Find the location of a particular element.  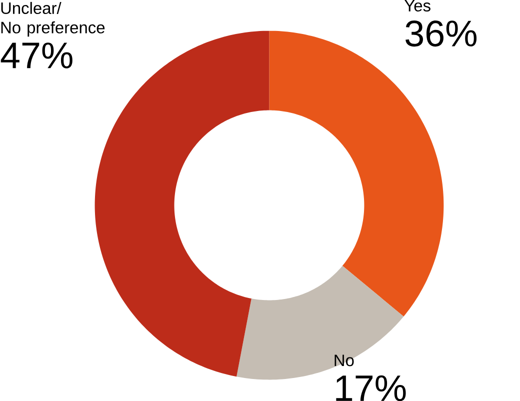

slice-label: Unclear/ No preference is located at coordinates (53, 19).